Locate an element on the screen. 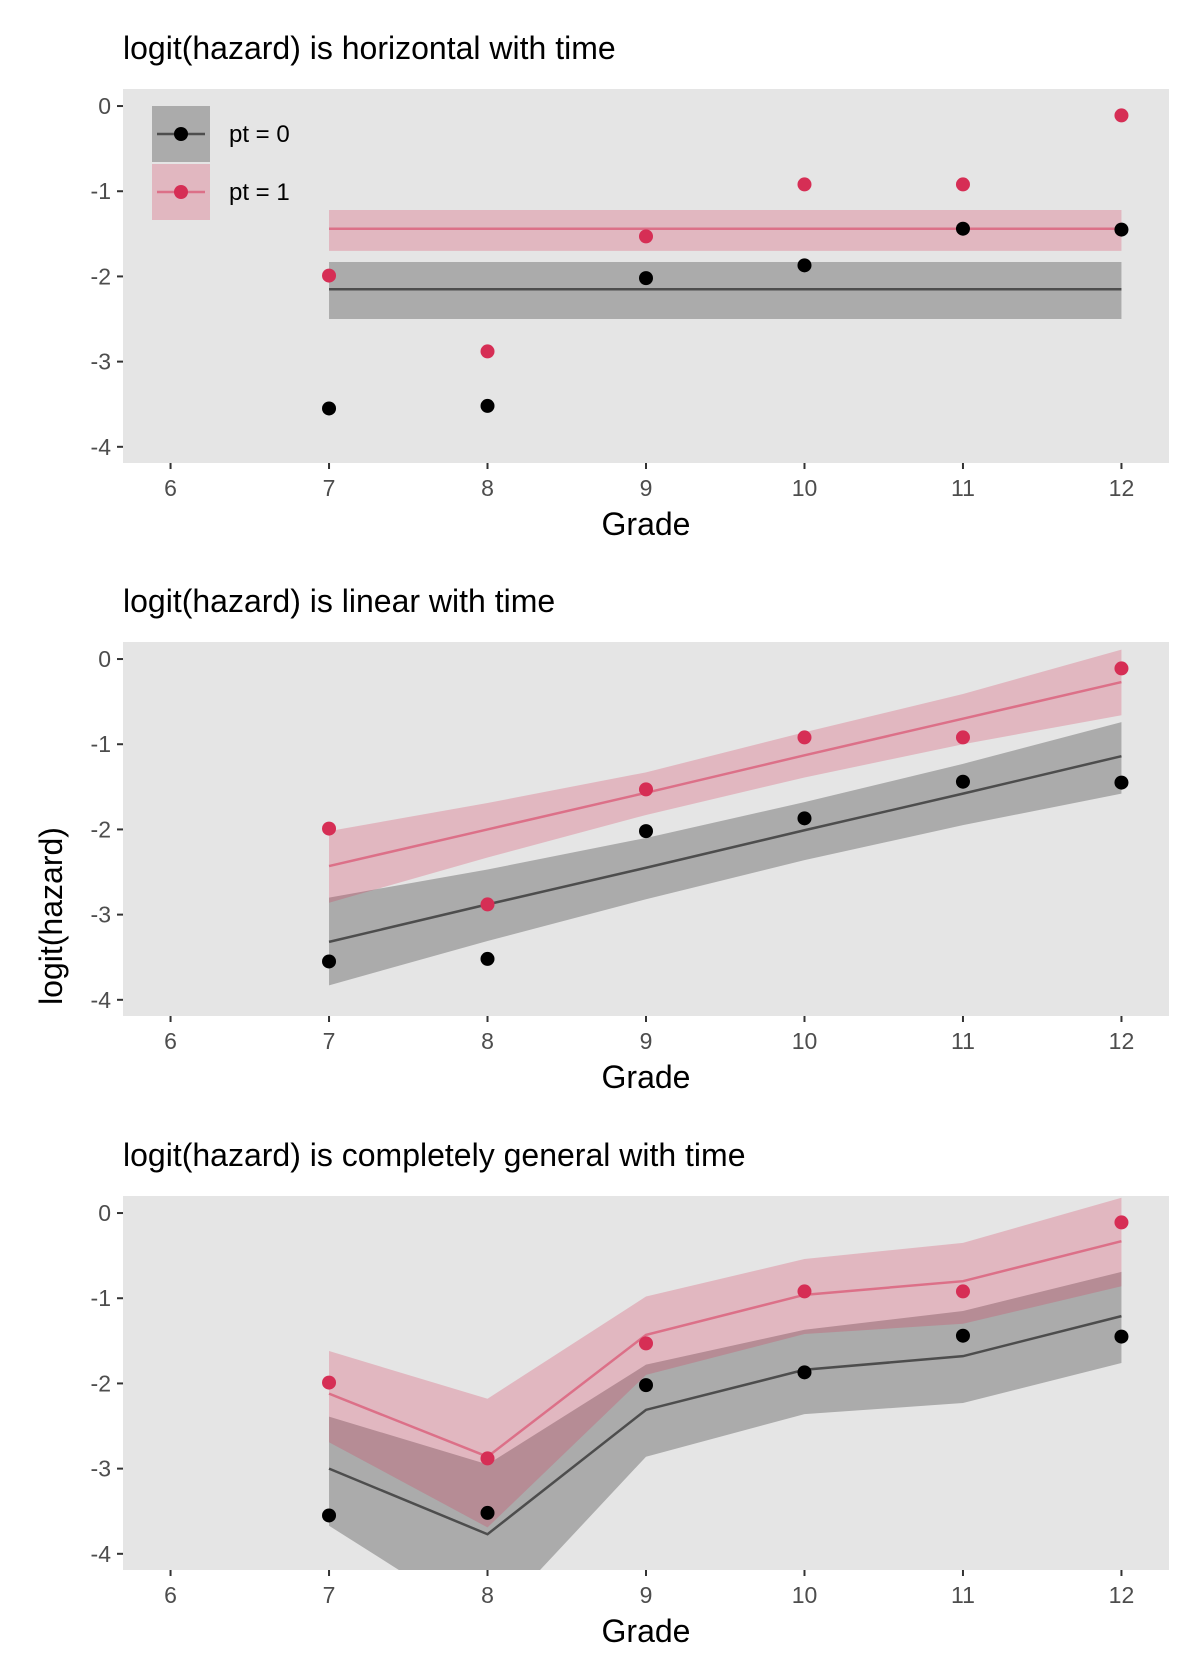 Image resolution: width=1200 pixels, height=1680 pixels. legend-label: pt = 0 is located at coordinates (259, 134).